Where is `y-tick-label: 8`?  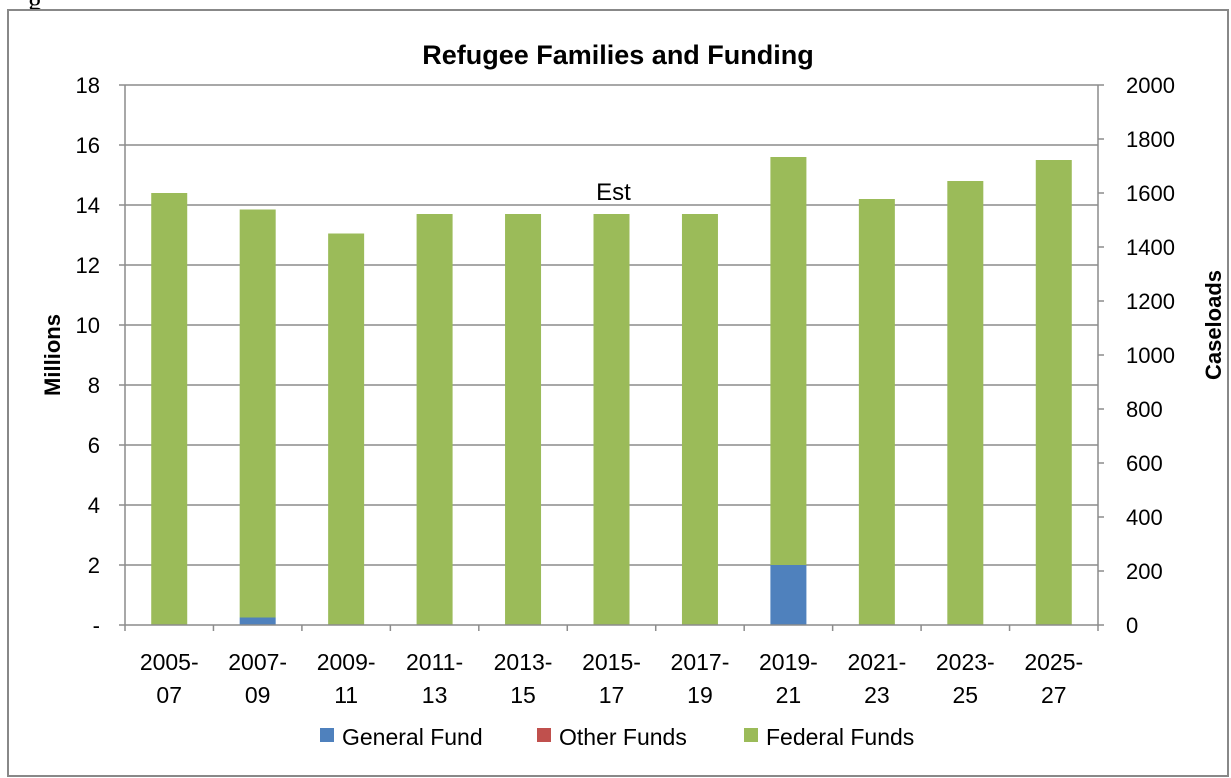
y-tick-label: 8 is located at coordinates (94, 385).